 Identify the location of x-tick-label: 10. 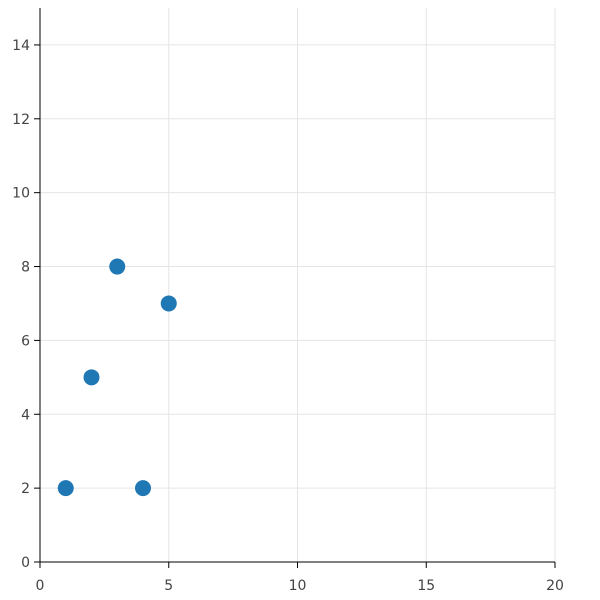
(298, 586).